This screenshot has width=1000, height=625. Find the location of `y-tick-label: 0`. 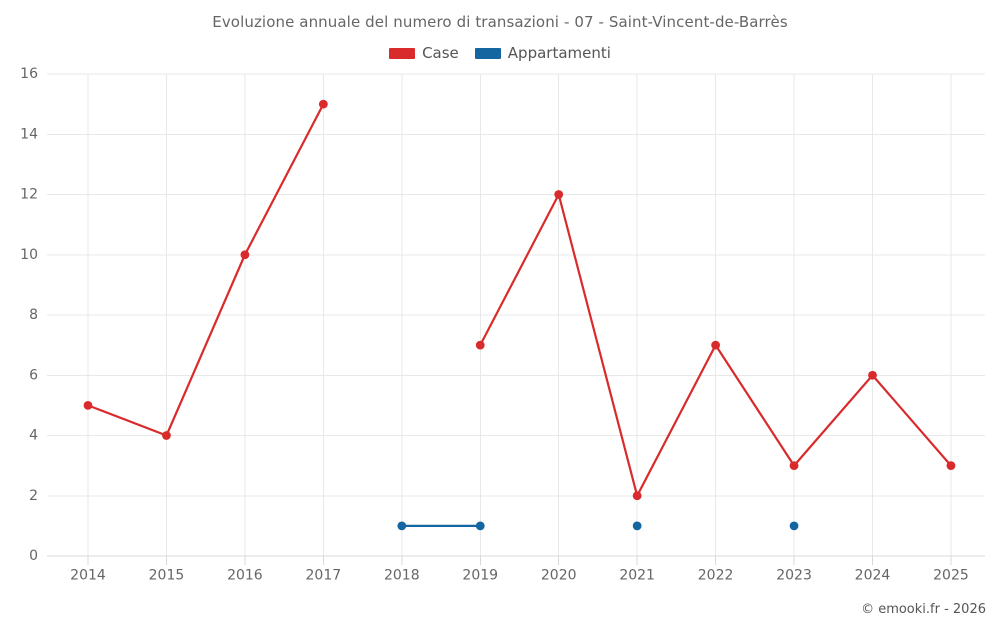

y-tick-label: 0 is located at coordinates (33, 556).